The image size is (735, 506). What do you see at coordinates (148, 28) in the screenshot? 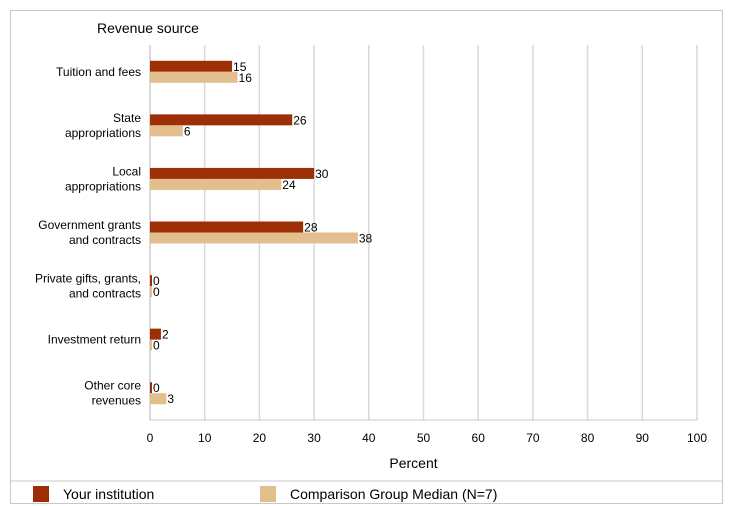
I see `chart-title: Revenue source` at bounding box center [148, 28].